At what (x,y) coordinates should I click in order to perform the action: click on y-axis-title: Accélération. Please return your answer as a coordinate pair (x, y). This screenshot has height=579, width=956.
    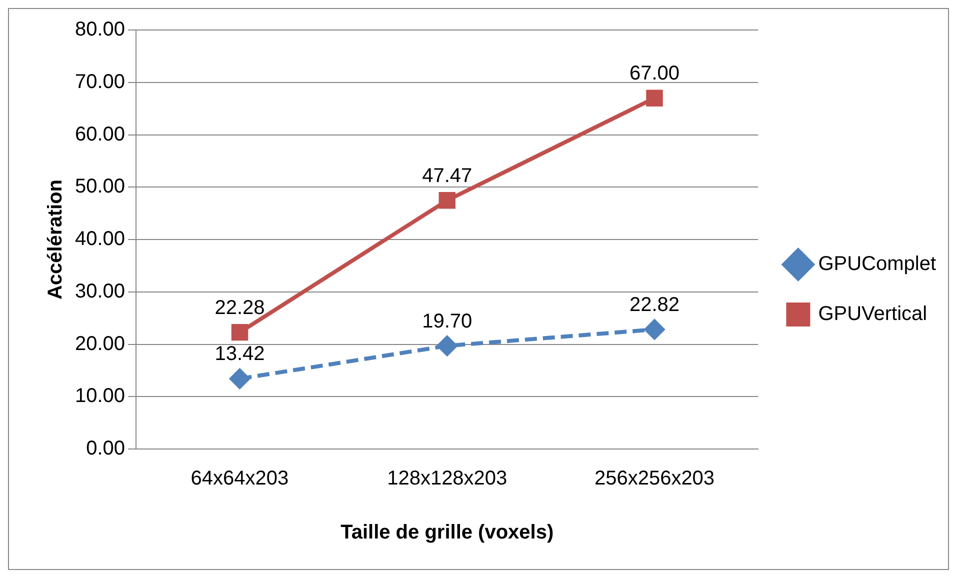
    Looking at the image, I should click on (55, 239).